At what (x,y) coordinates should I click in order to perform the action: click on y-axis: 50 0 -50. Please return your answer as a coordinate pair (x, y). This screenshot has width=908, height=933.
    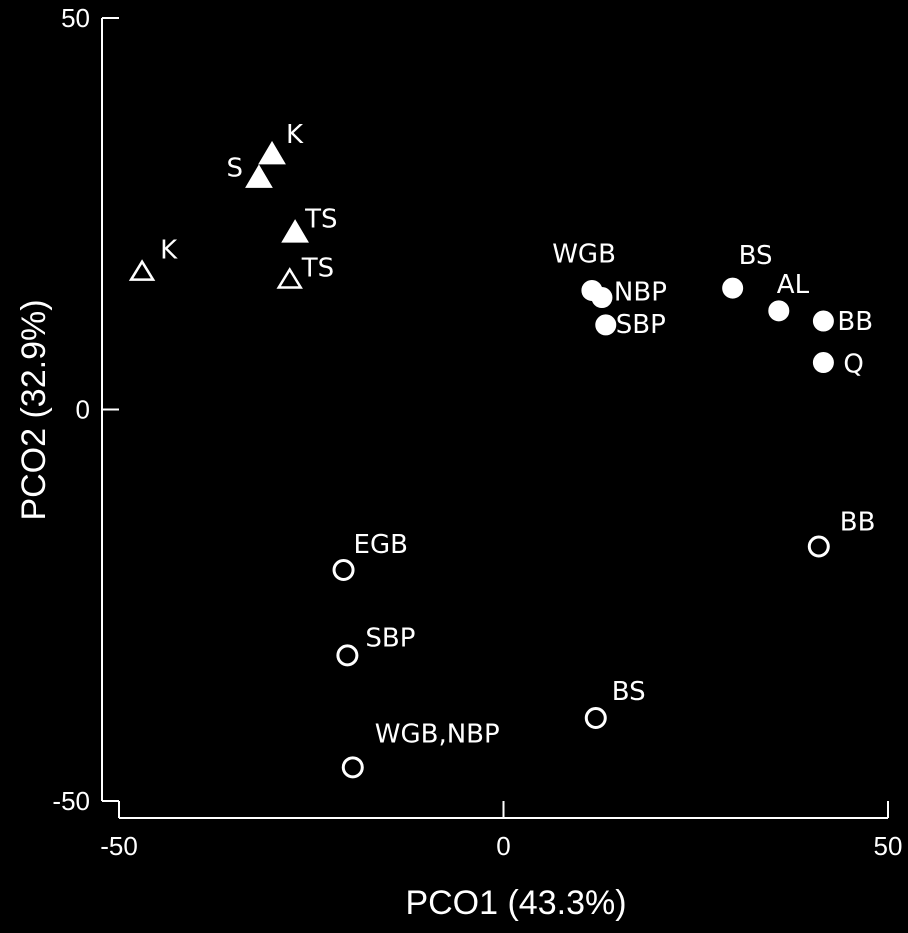
    Looking at the image, I should click on (85, 409).